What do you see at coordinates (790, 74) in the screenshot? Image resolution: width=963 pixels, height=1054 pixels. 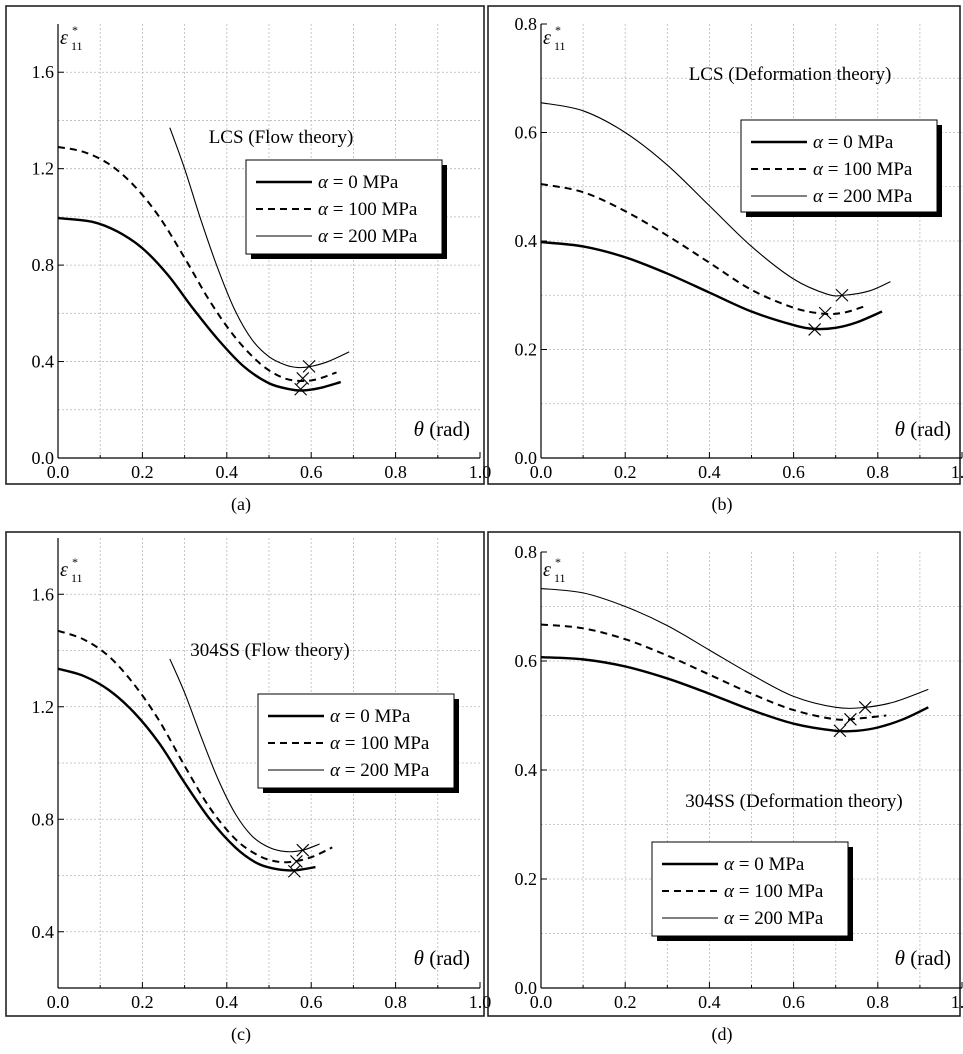 I see `panel-annotation: LCS (Deformation theory)` at bounding box center [790, 74].